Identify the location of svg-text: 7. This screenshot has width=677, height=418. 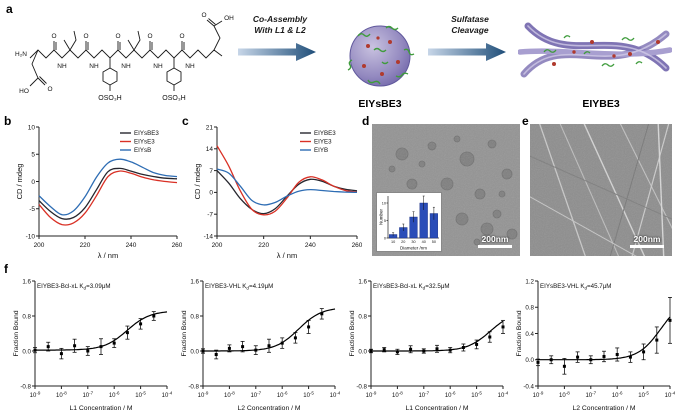
(211, 171).